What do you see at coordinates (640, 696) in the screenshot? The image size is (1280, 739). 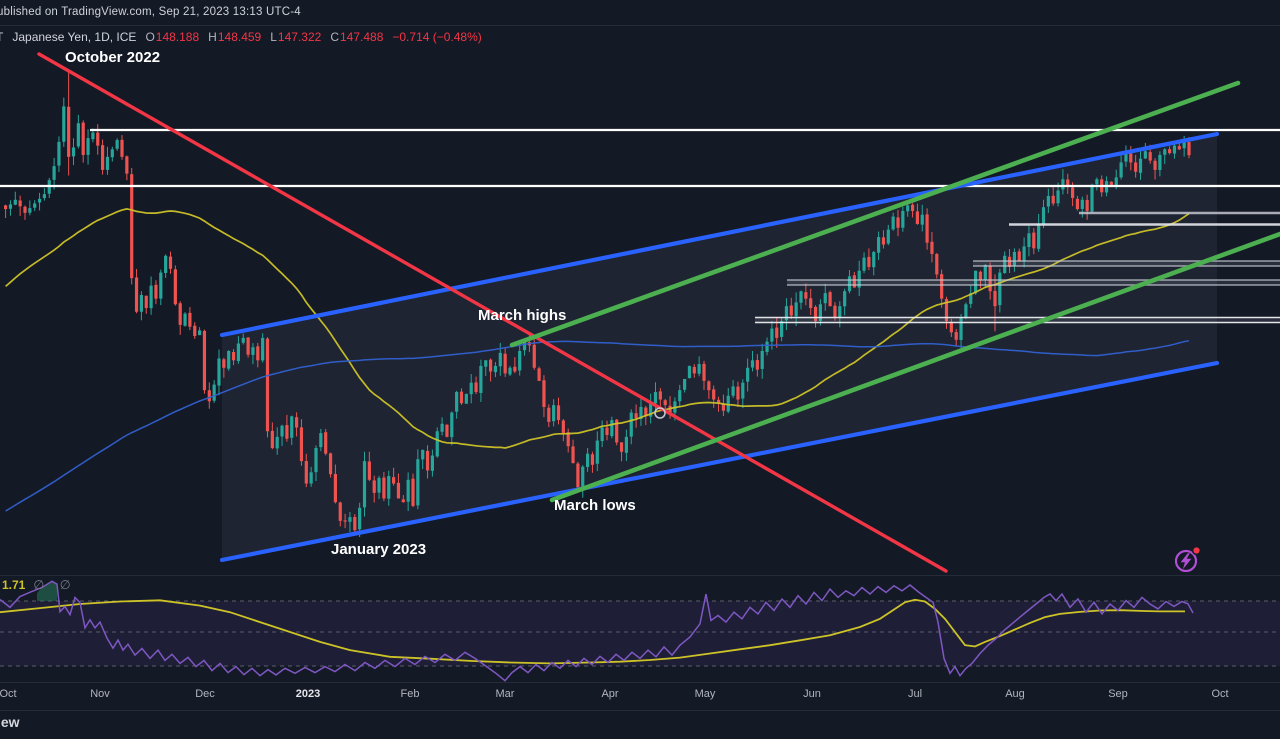 I see `time-axis: Oct Nov Dec 2023 Feb Mar Apr May Jun Jul Aug Sep Oct` at bounding box center [640, 696].